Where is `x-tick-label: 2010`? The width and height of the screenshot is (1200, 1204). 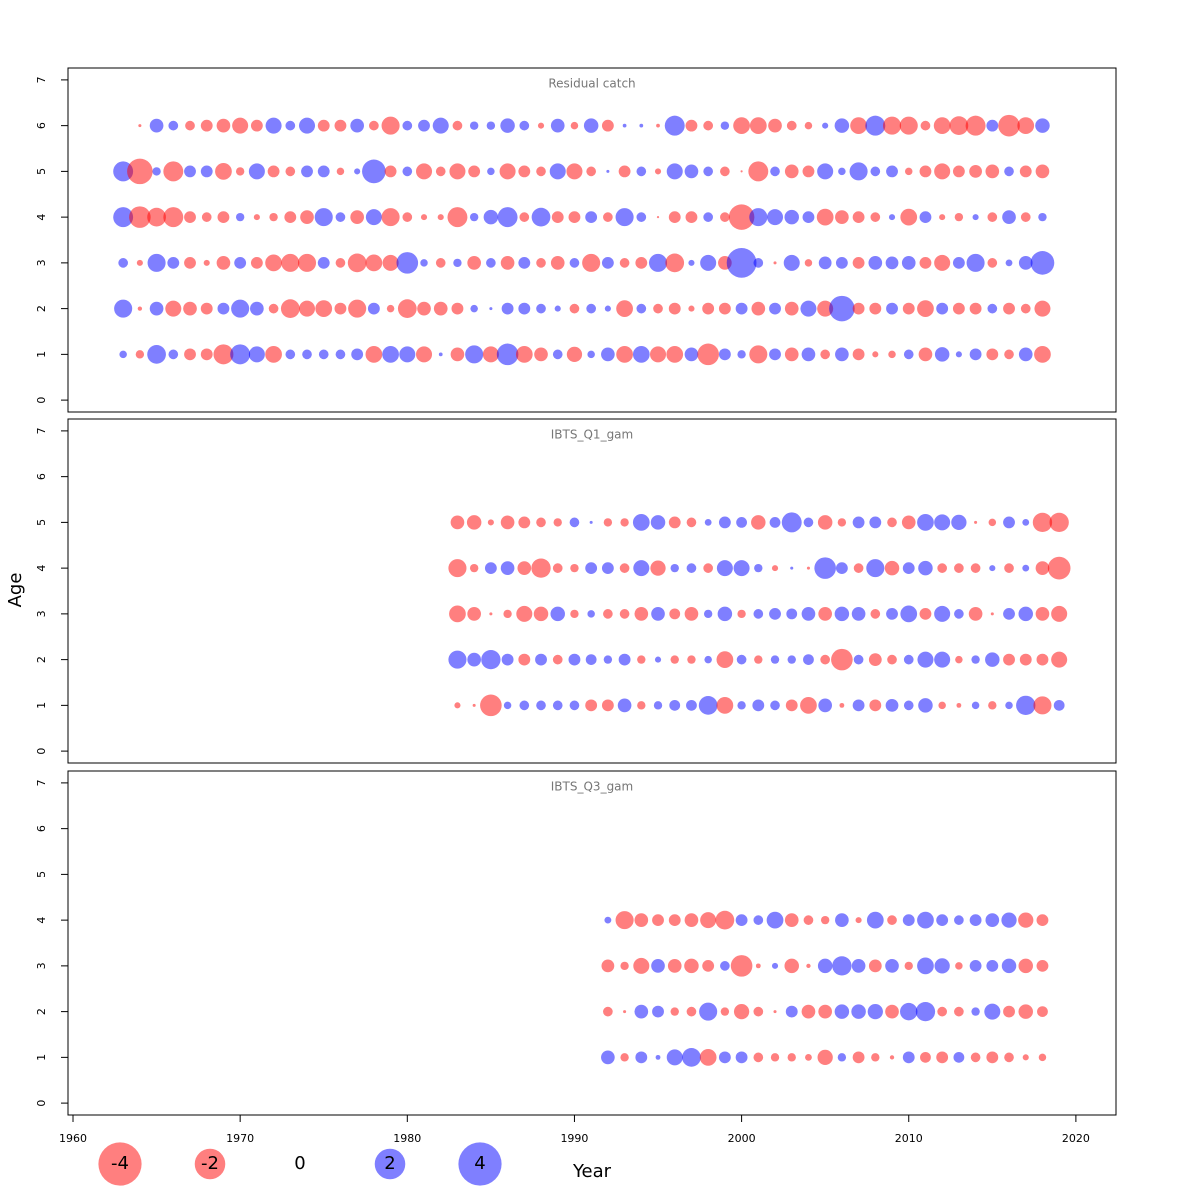 x-tick-label: 2010 is located at coordinates (909, 1138).